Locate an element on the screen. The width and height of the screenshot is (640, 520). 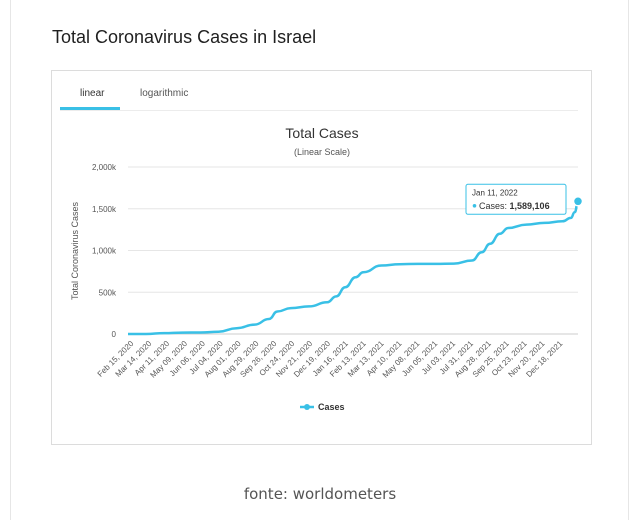
y-tick-label: 0 is located at coordinates (114, 334).